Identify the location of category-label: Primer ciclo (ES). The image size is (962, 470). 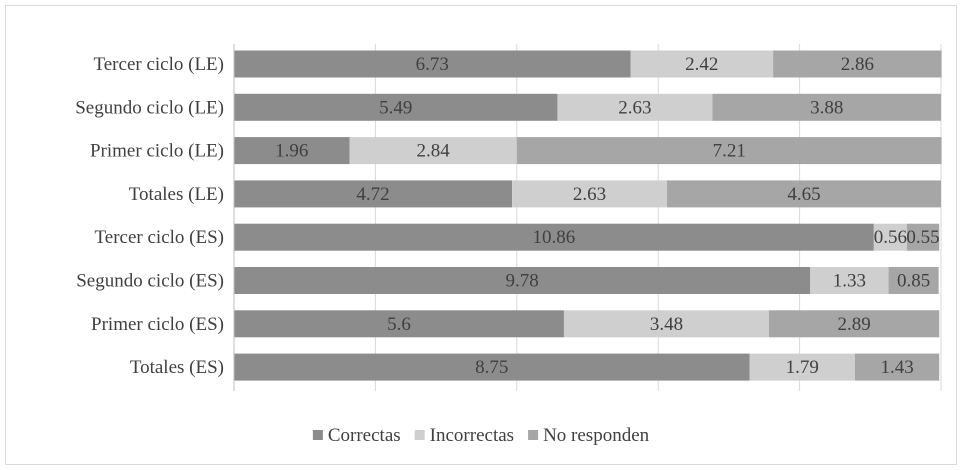
(157, 324).